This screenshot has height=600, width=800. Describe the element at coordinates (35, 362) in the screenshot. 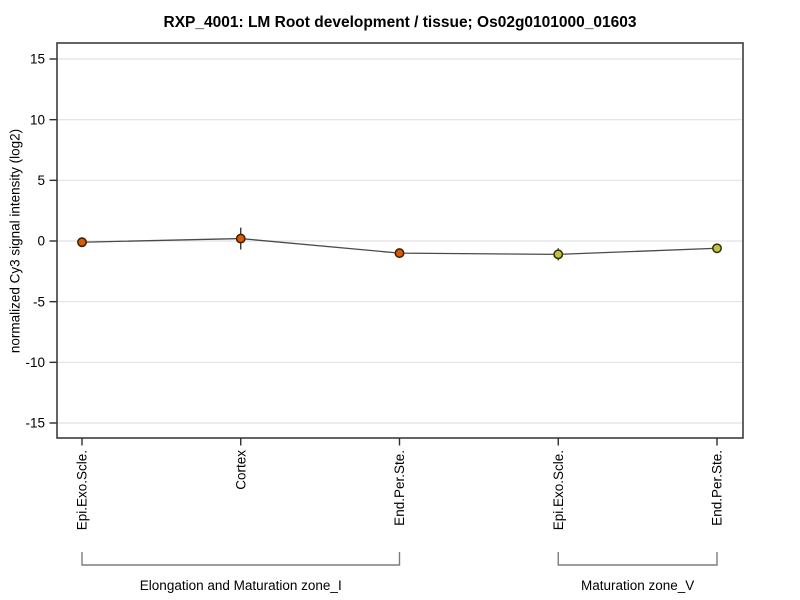

I see `y-tick-label: -10` at that location.